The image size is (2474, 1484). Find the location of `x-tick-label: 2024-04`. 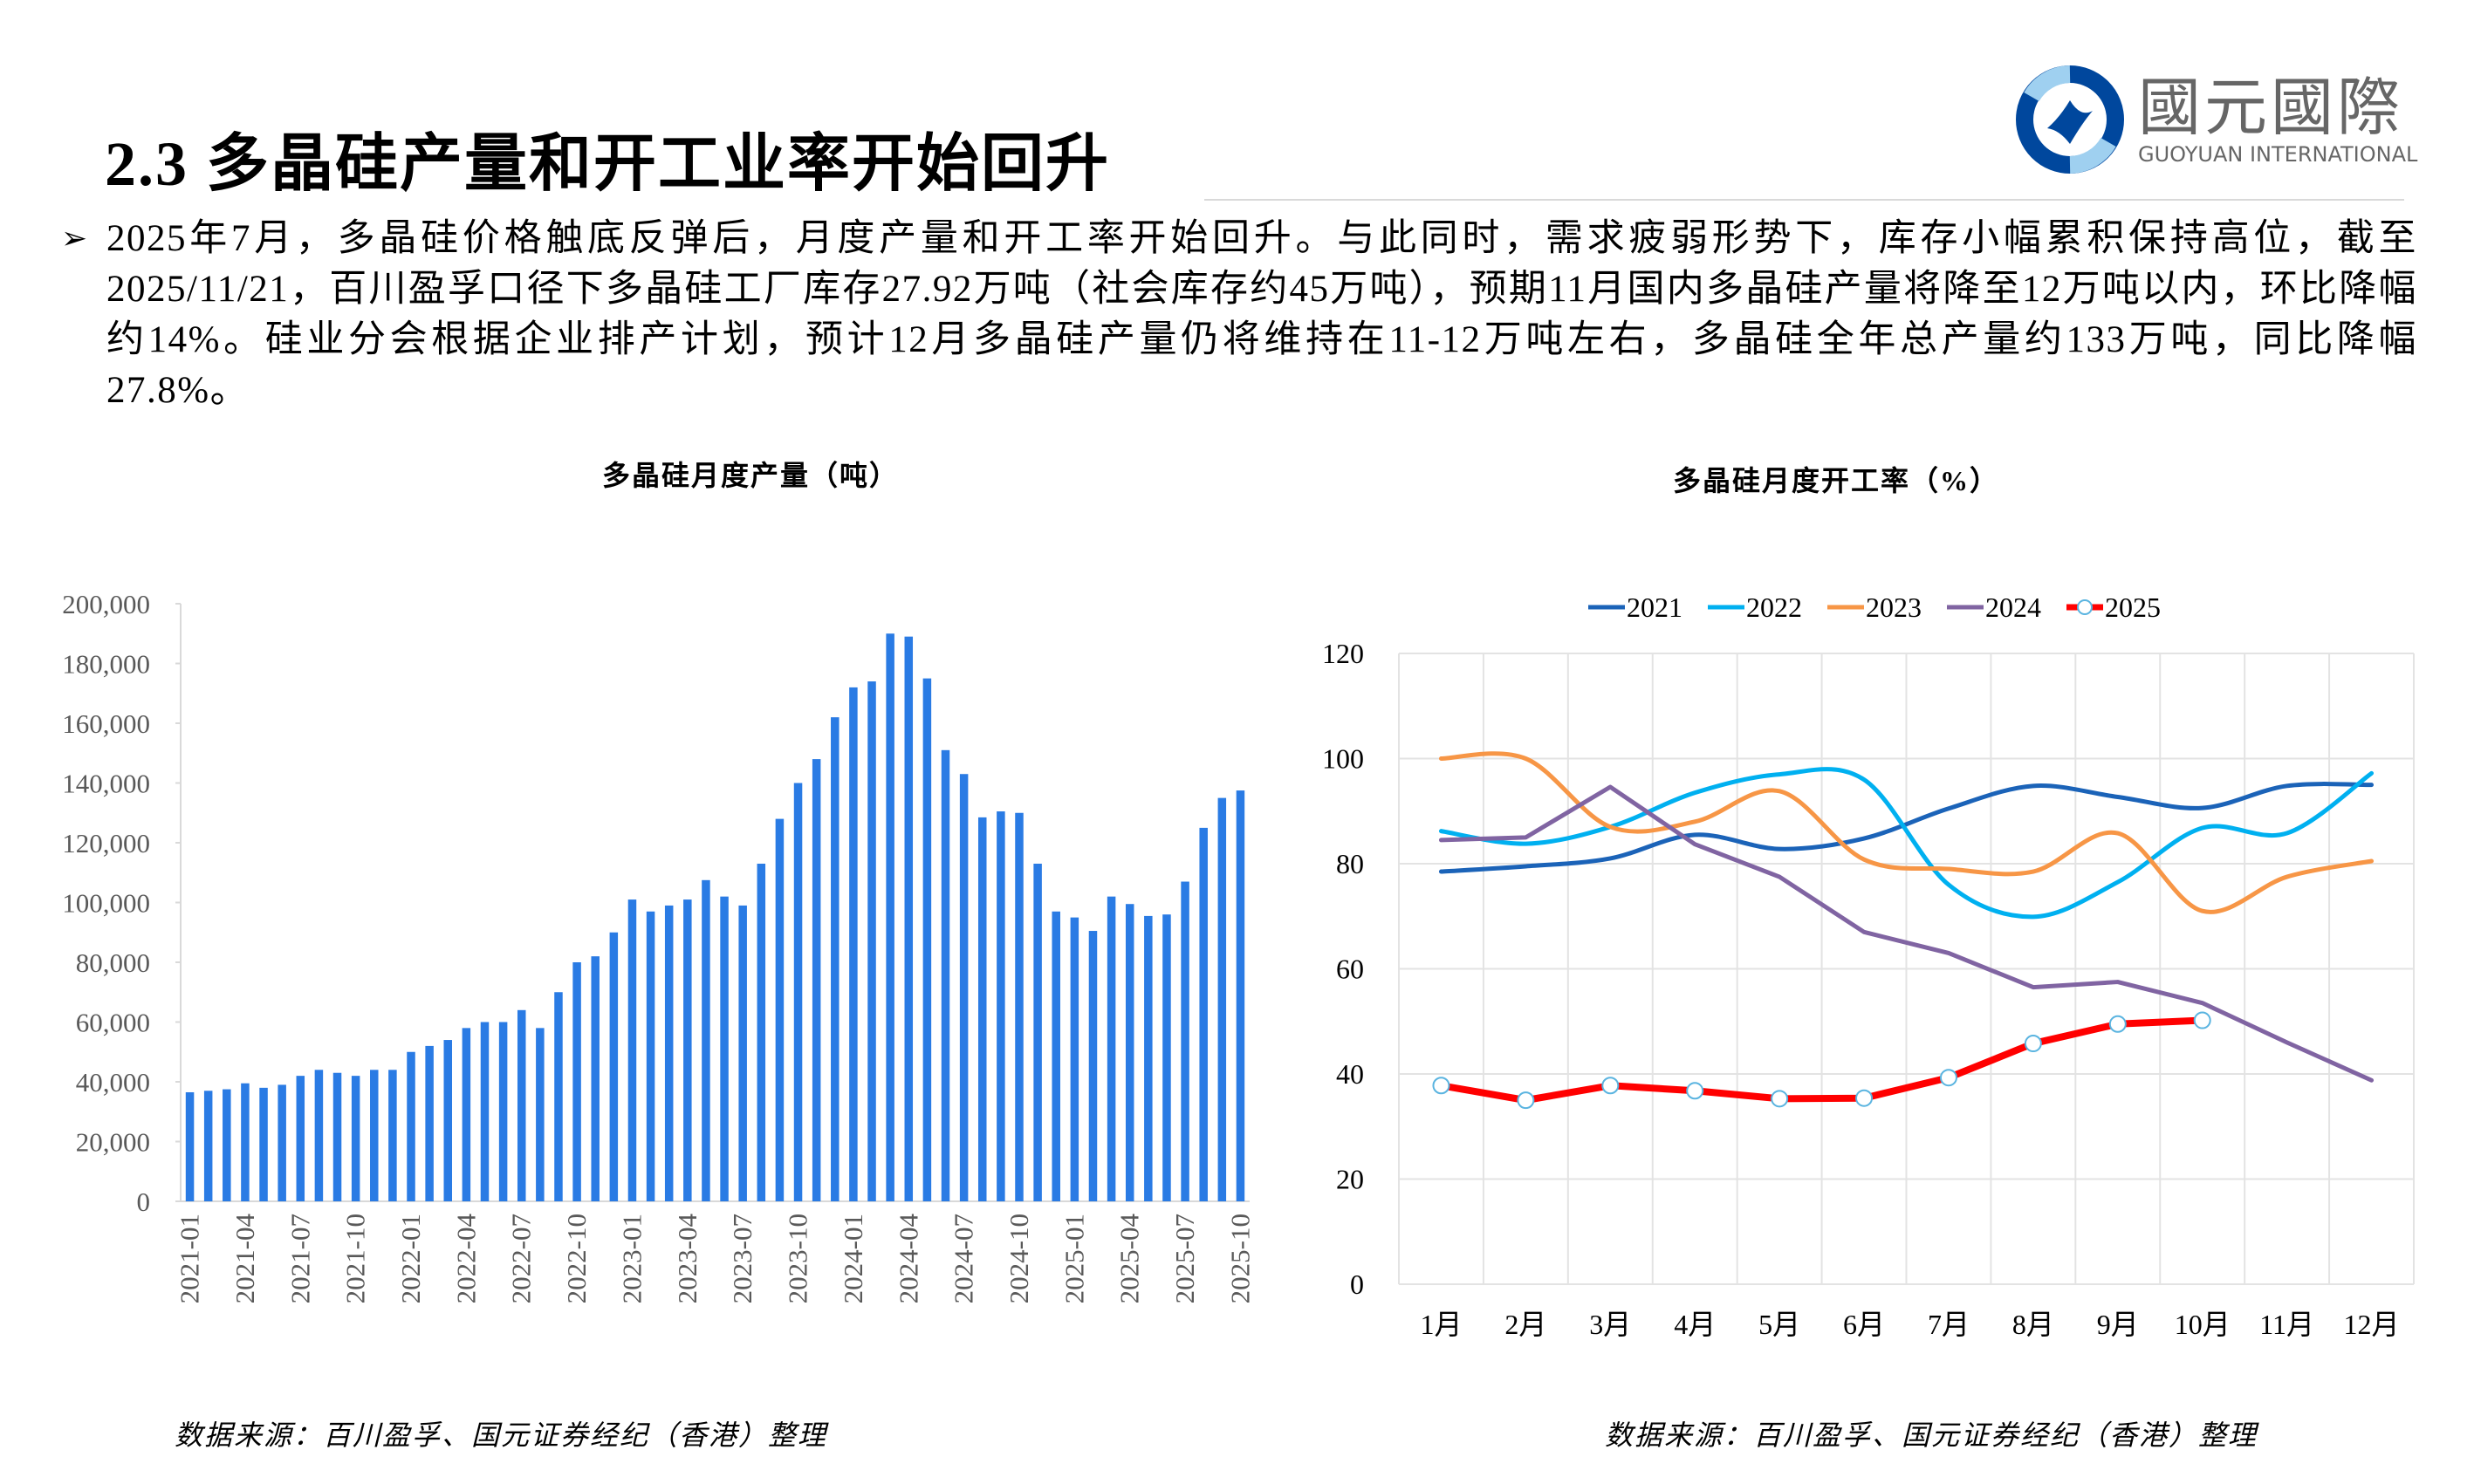

x-tick-label: 2024-04 is located at coordinates (908, 1259).